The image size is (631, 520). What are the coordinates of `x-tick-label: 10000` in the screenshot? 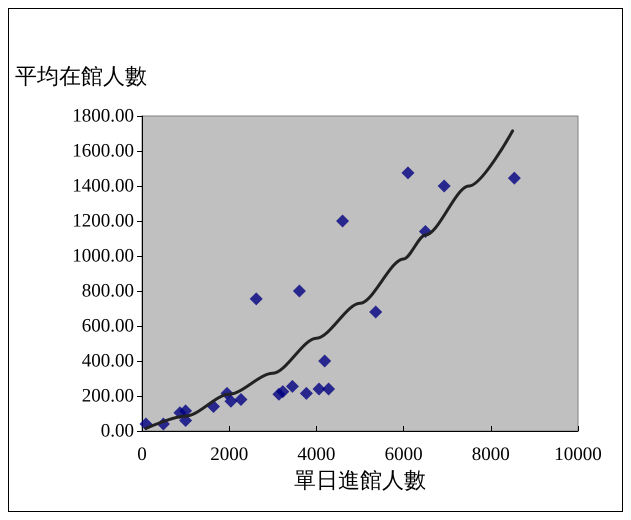 It's located at (578, 454).